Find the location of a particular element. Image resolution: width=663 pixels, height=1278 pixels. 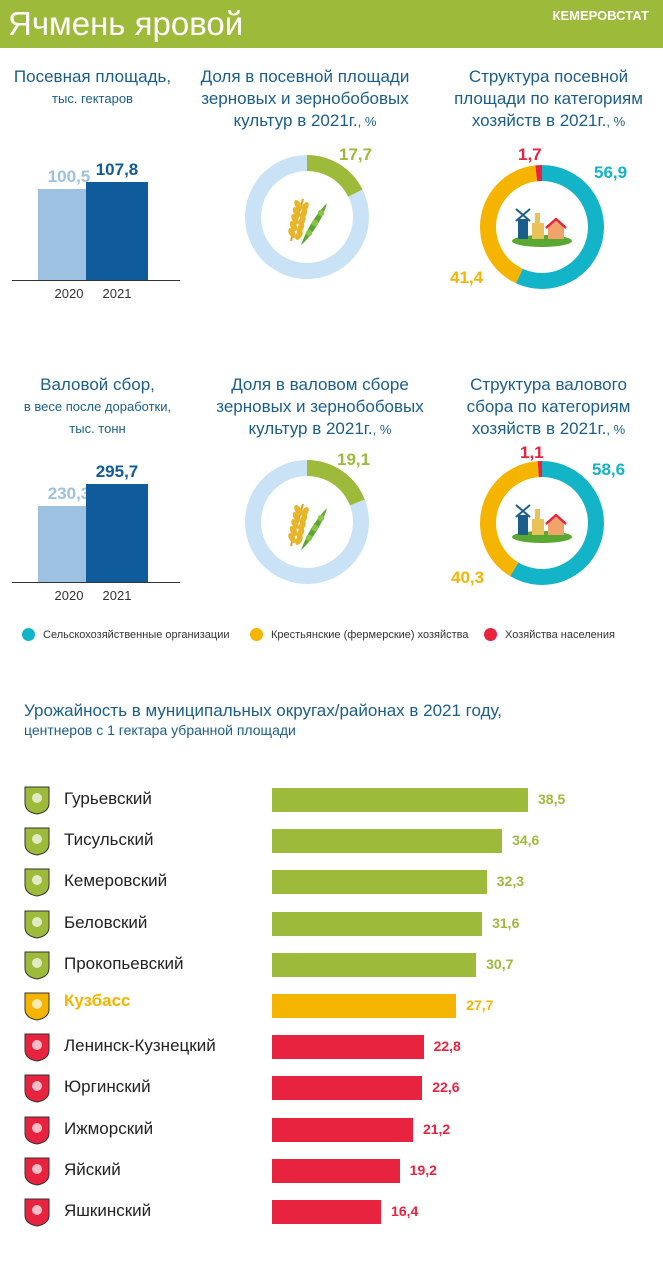

yield-district-name: Яшкинский is located at coordinates (108, 1210).